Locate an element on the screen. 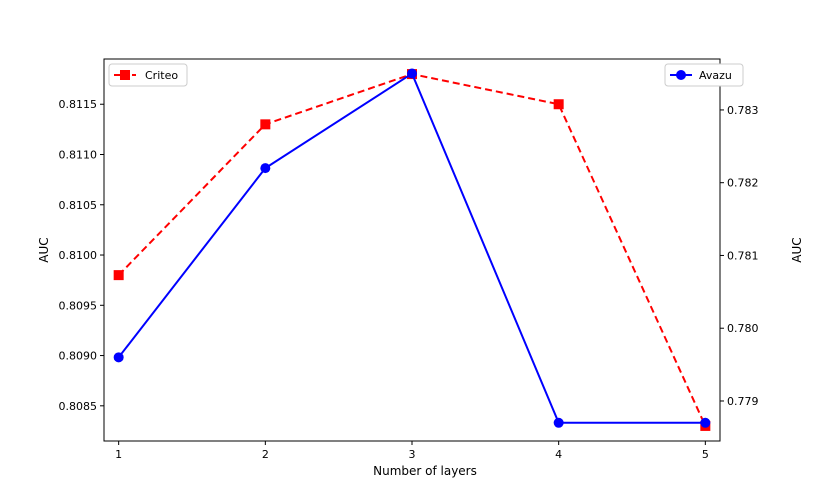  left-tick-label: 0.8090 is located at coordinates (78, 356).